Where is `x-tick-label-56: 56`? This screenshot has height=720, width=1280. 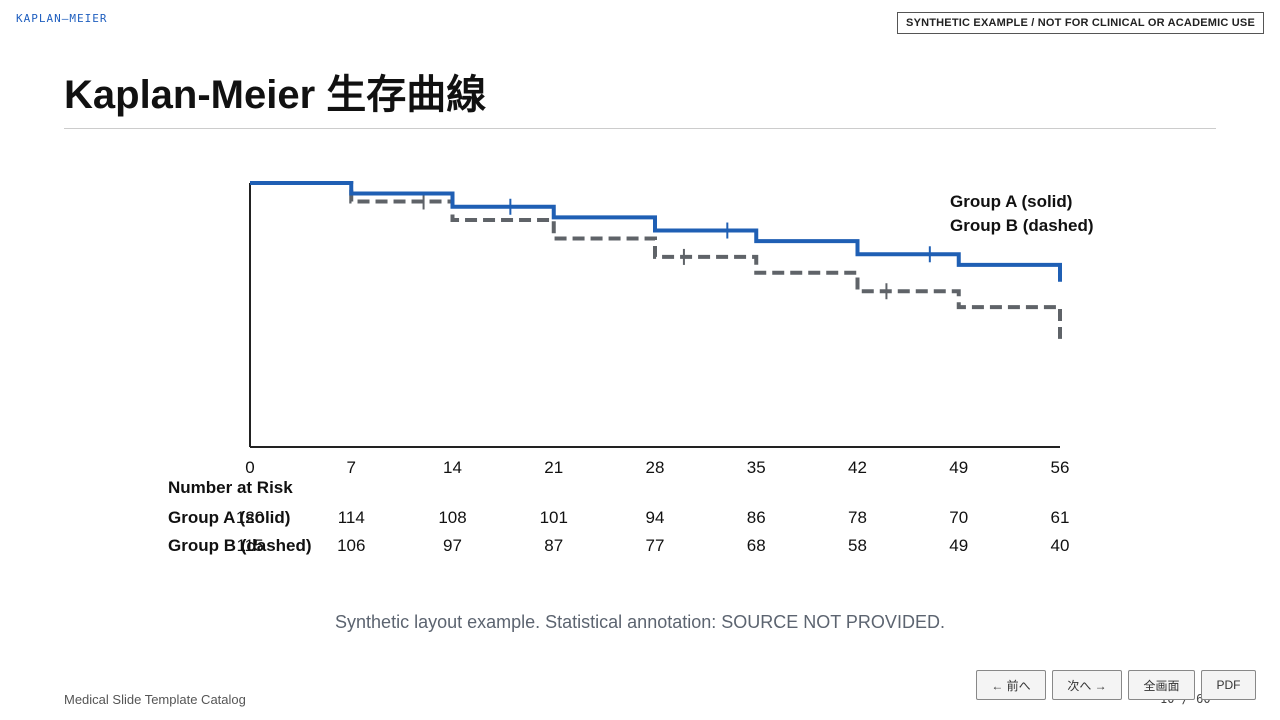 x-tick-label-56: 56 is located at coordinates (1060, 467).